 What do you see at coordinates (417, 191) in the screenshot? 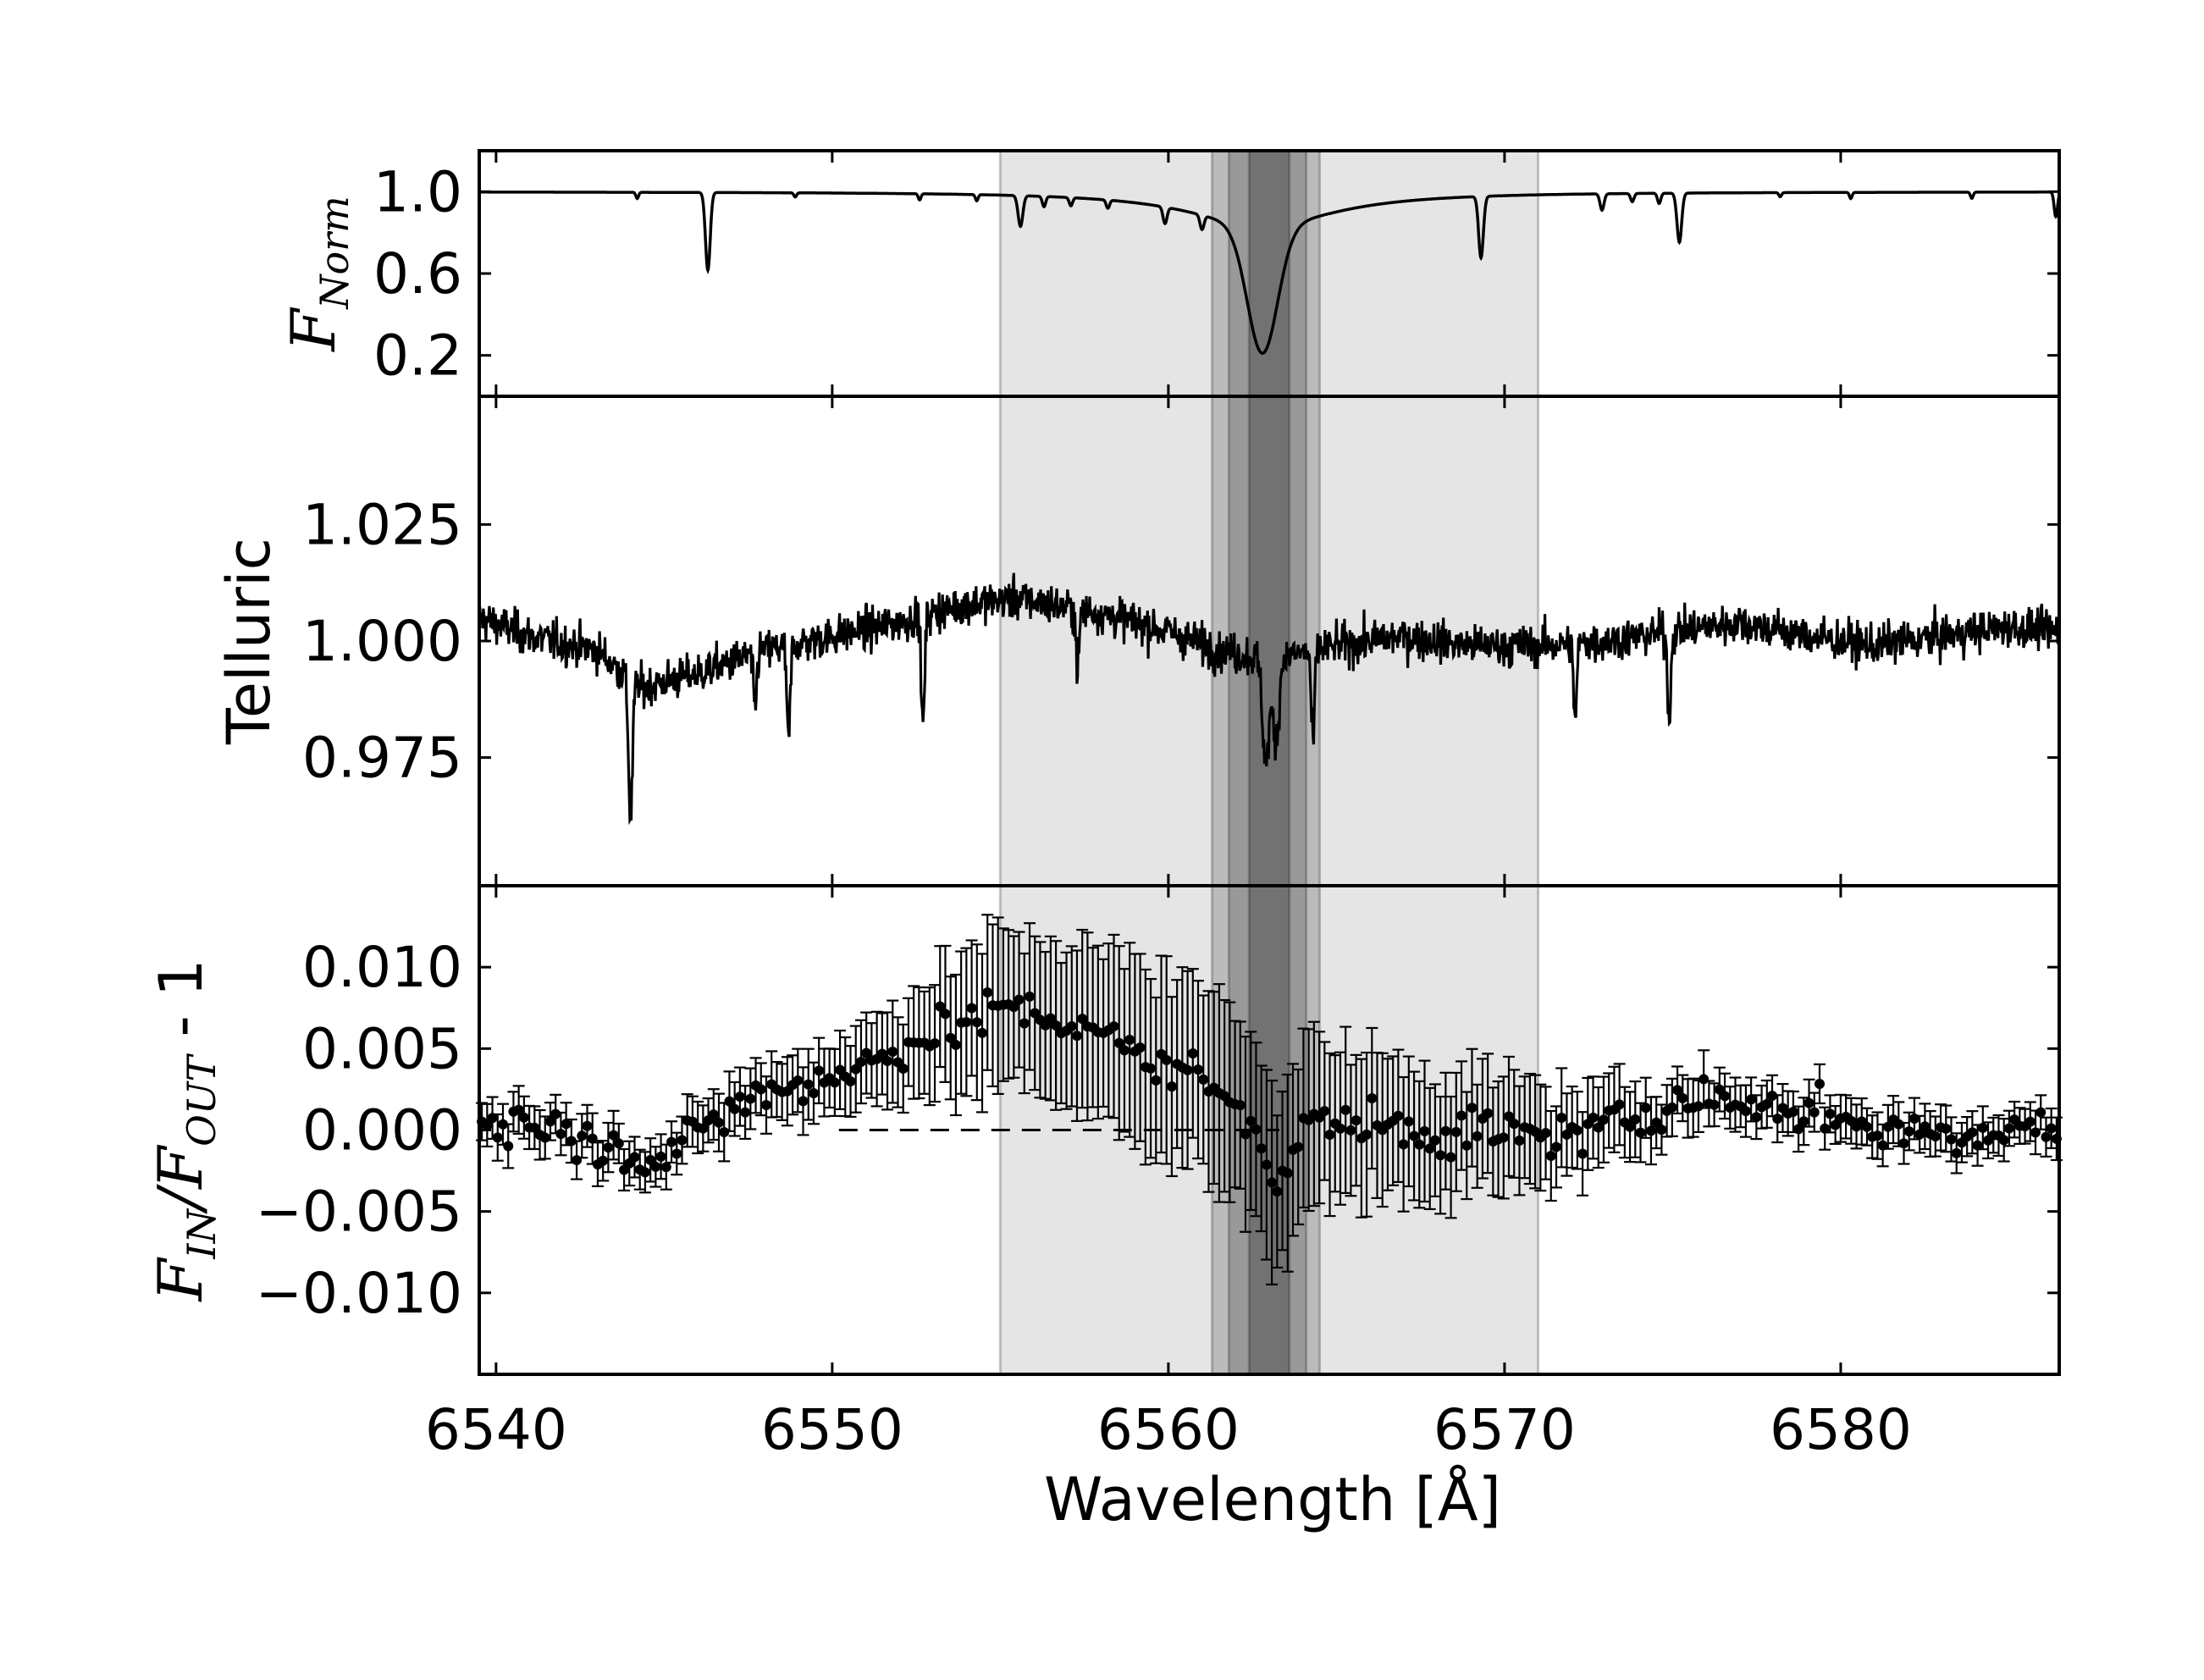
I see `ytick-label-norm-0: 1.0` at bounding box center [417, 191].